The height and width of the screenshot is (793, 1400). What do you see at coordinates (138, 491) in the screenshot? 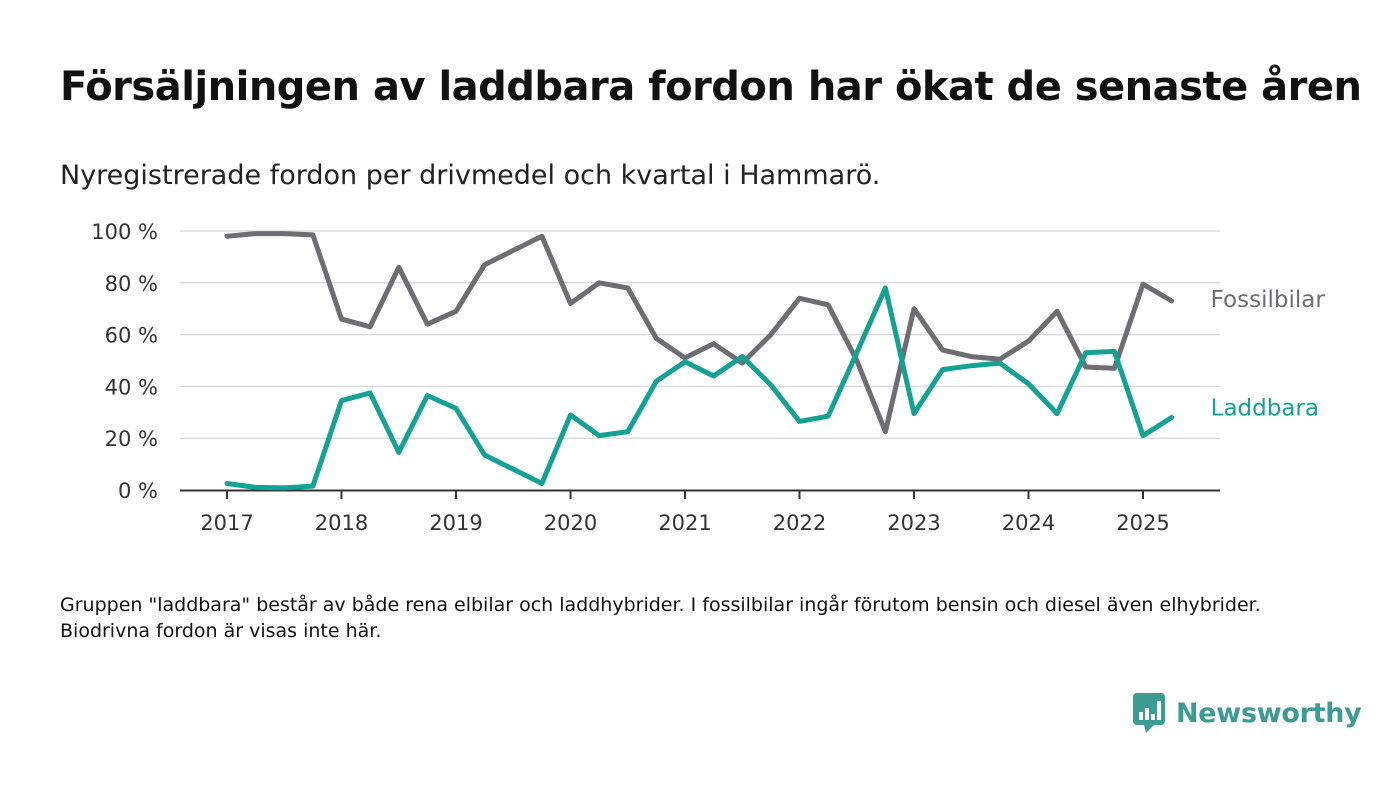
I see `y-tick-label-0: 0 %` at bounding box center [138, 491].